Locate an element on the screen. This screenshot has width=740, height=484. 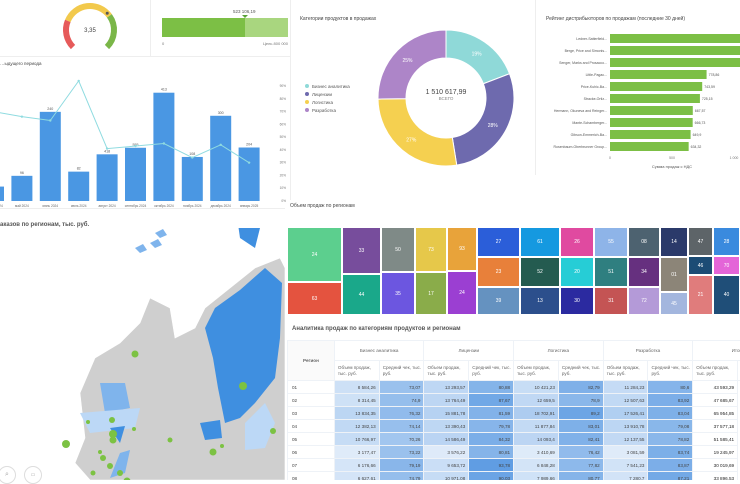
group-header: Логистика is located at coordinates (559, 351).